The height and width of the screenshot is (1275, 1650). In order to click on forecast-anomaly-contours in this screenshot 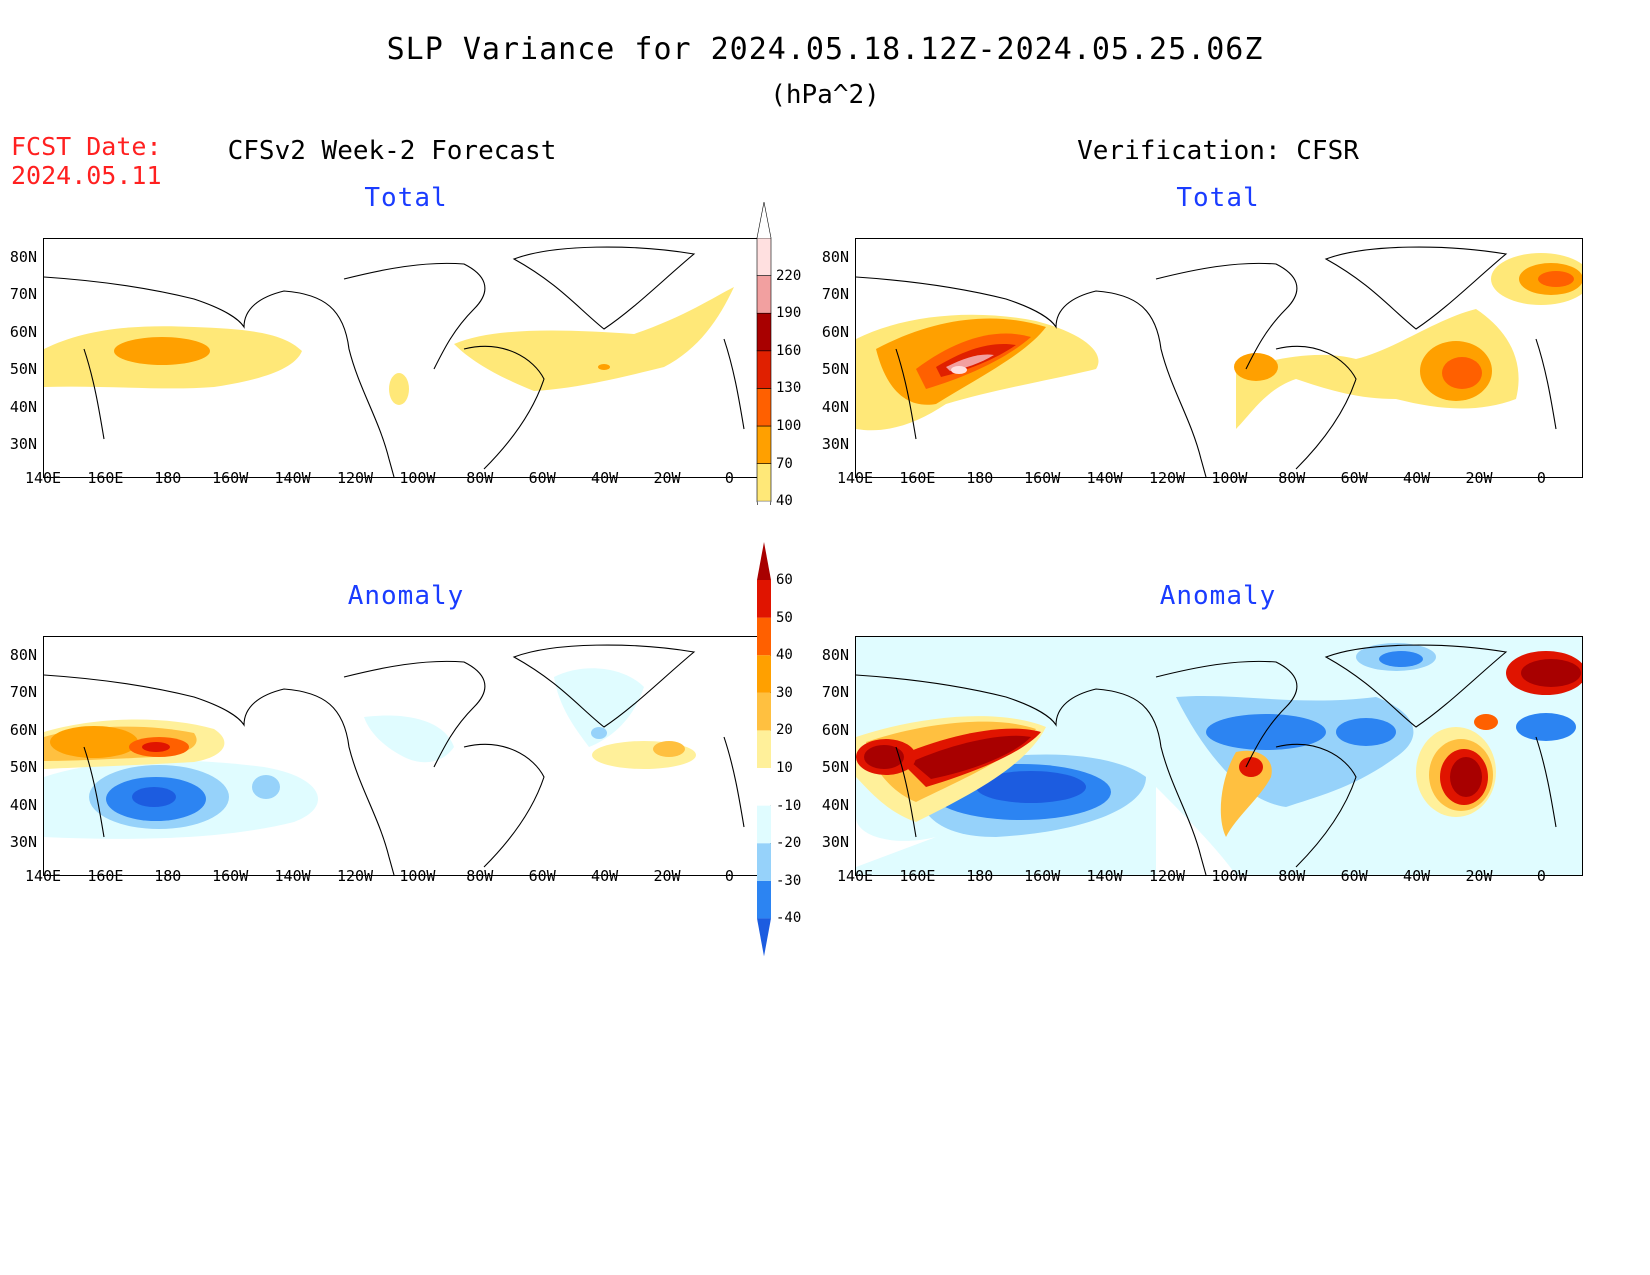, I will do `click(370, 753)`.